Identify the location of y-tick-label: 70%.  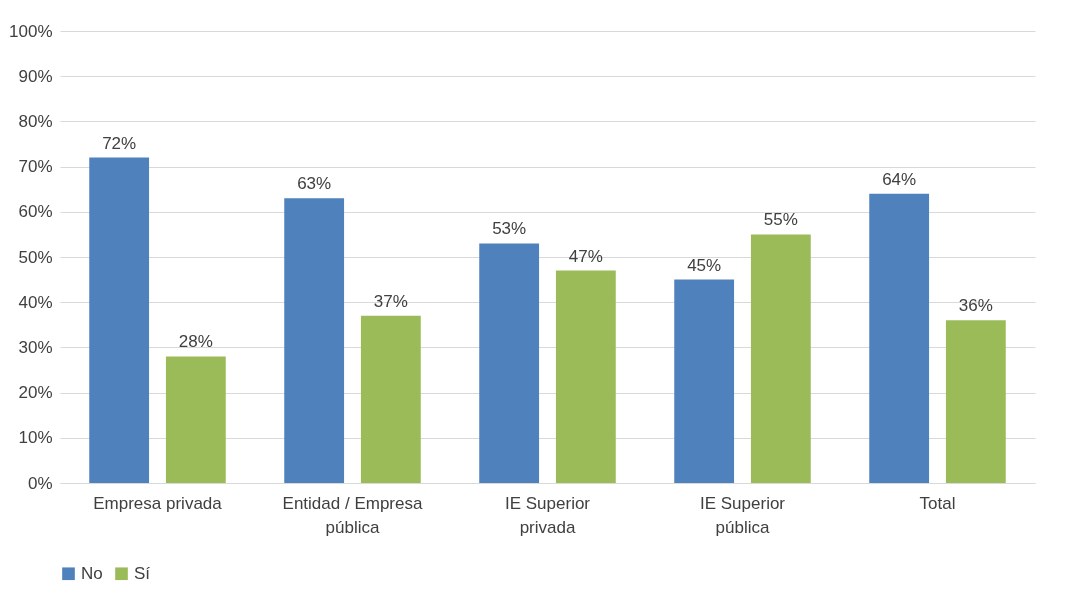
(35, 167).